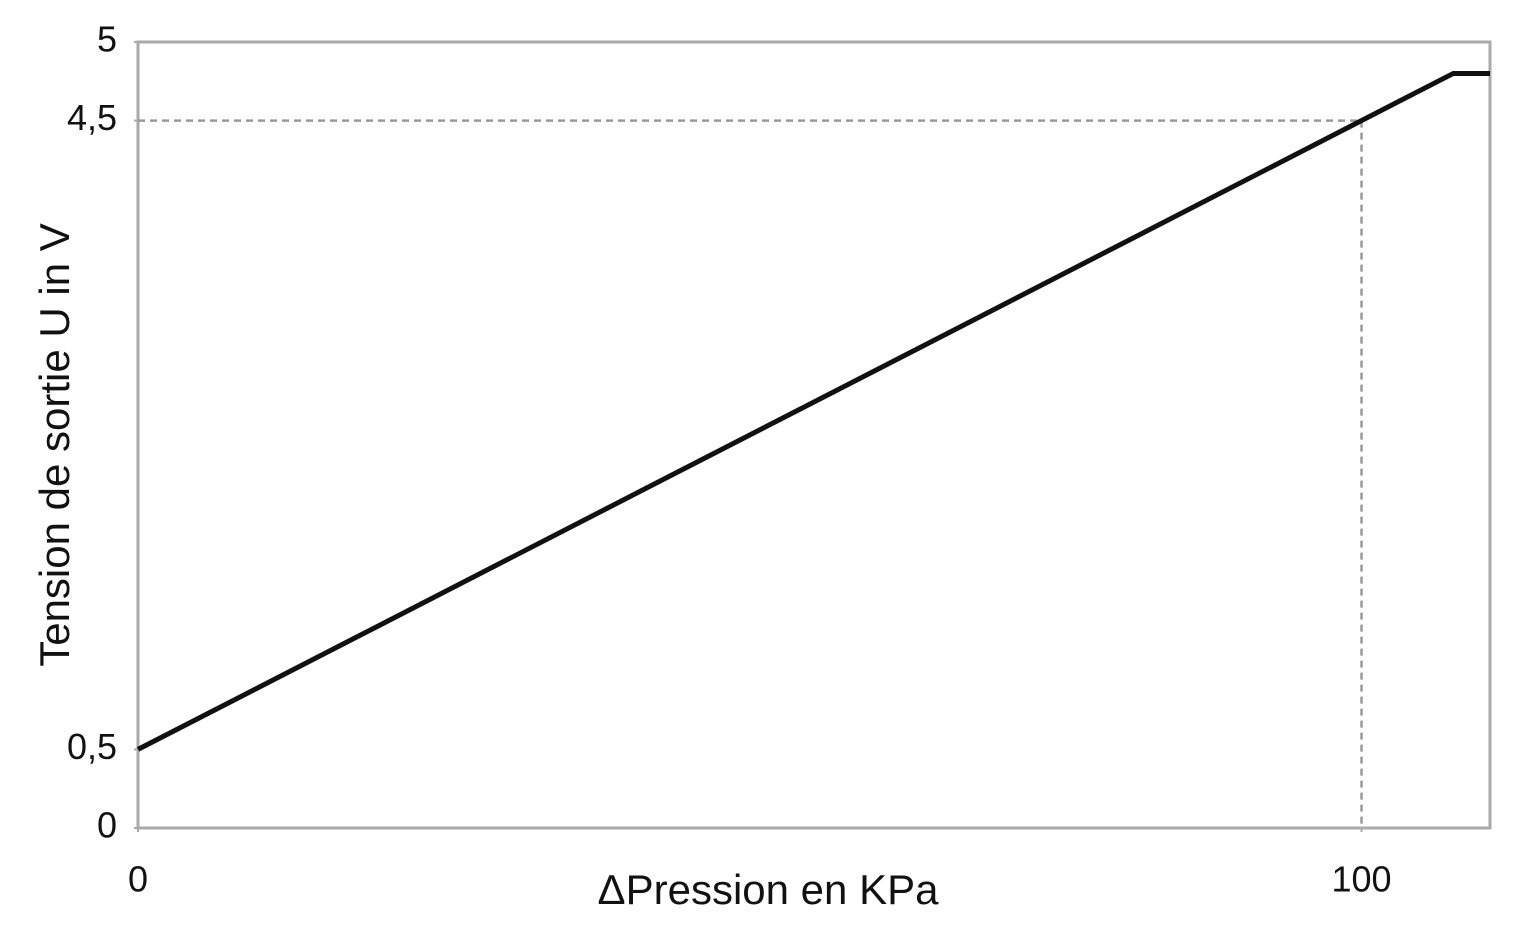  What do you see at coordinates (92, 746) in the screenshot?
I see `y-tick-label: 0,5` at bounding box center [92, 746].